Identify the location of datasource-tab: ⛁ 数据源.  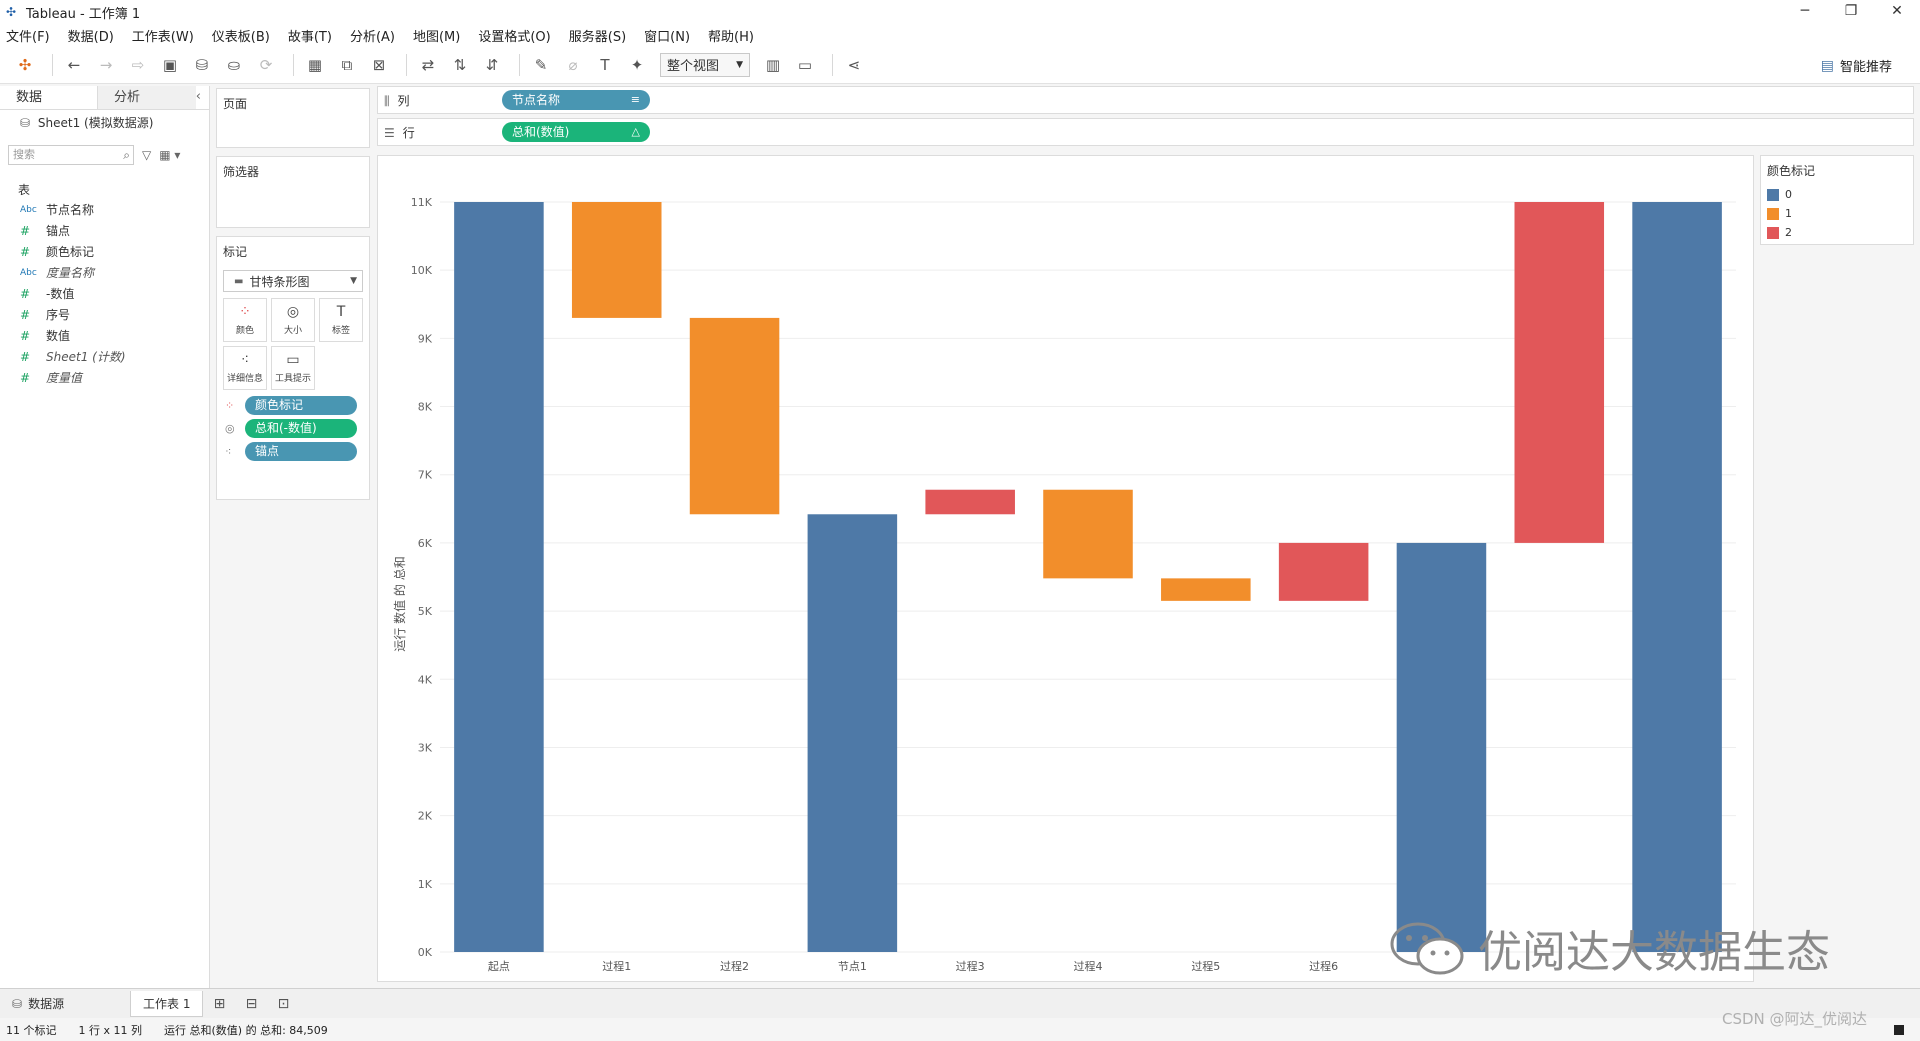
(63, 1004).